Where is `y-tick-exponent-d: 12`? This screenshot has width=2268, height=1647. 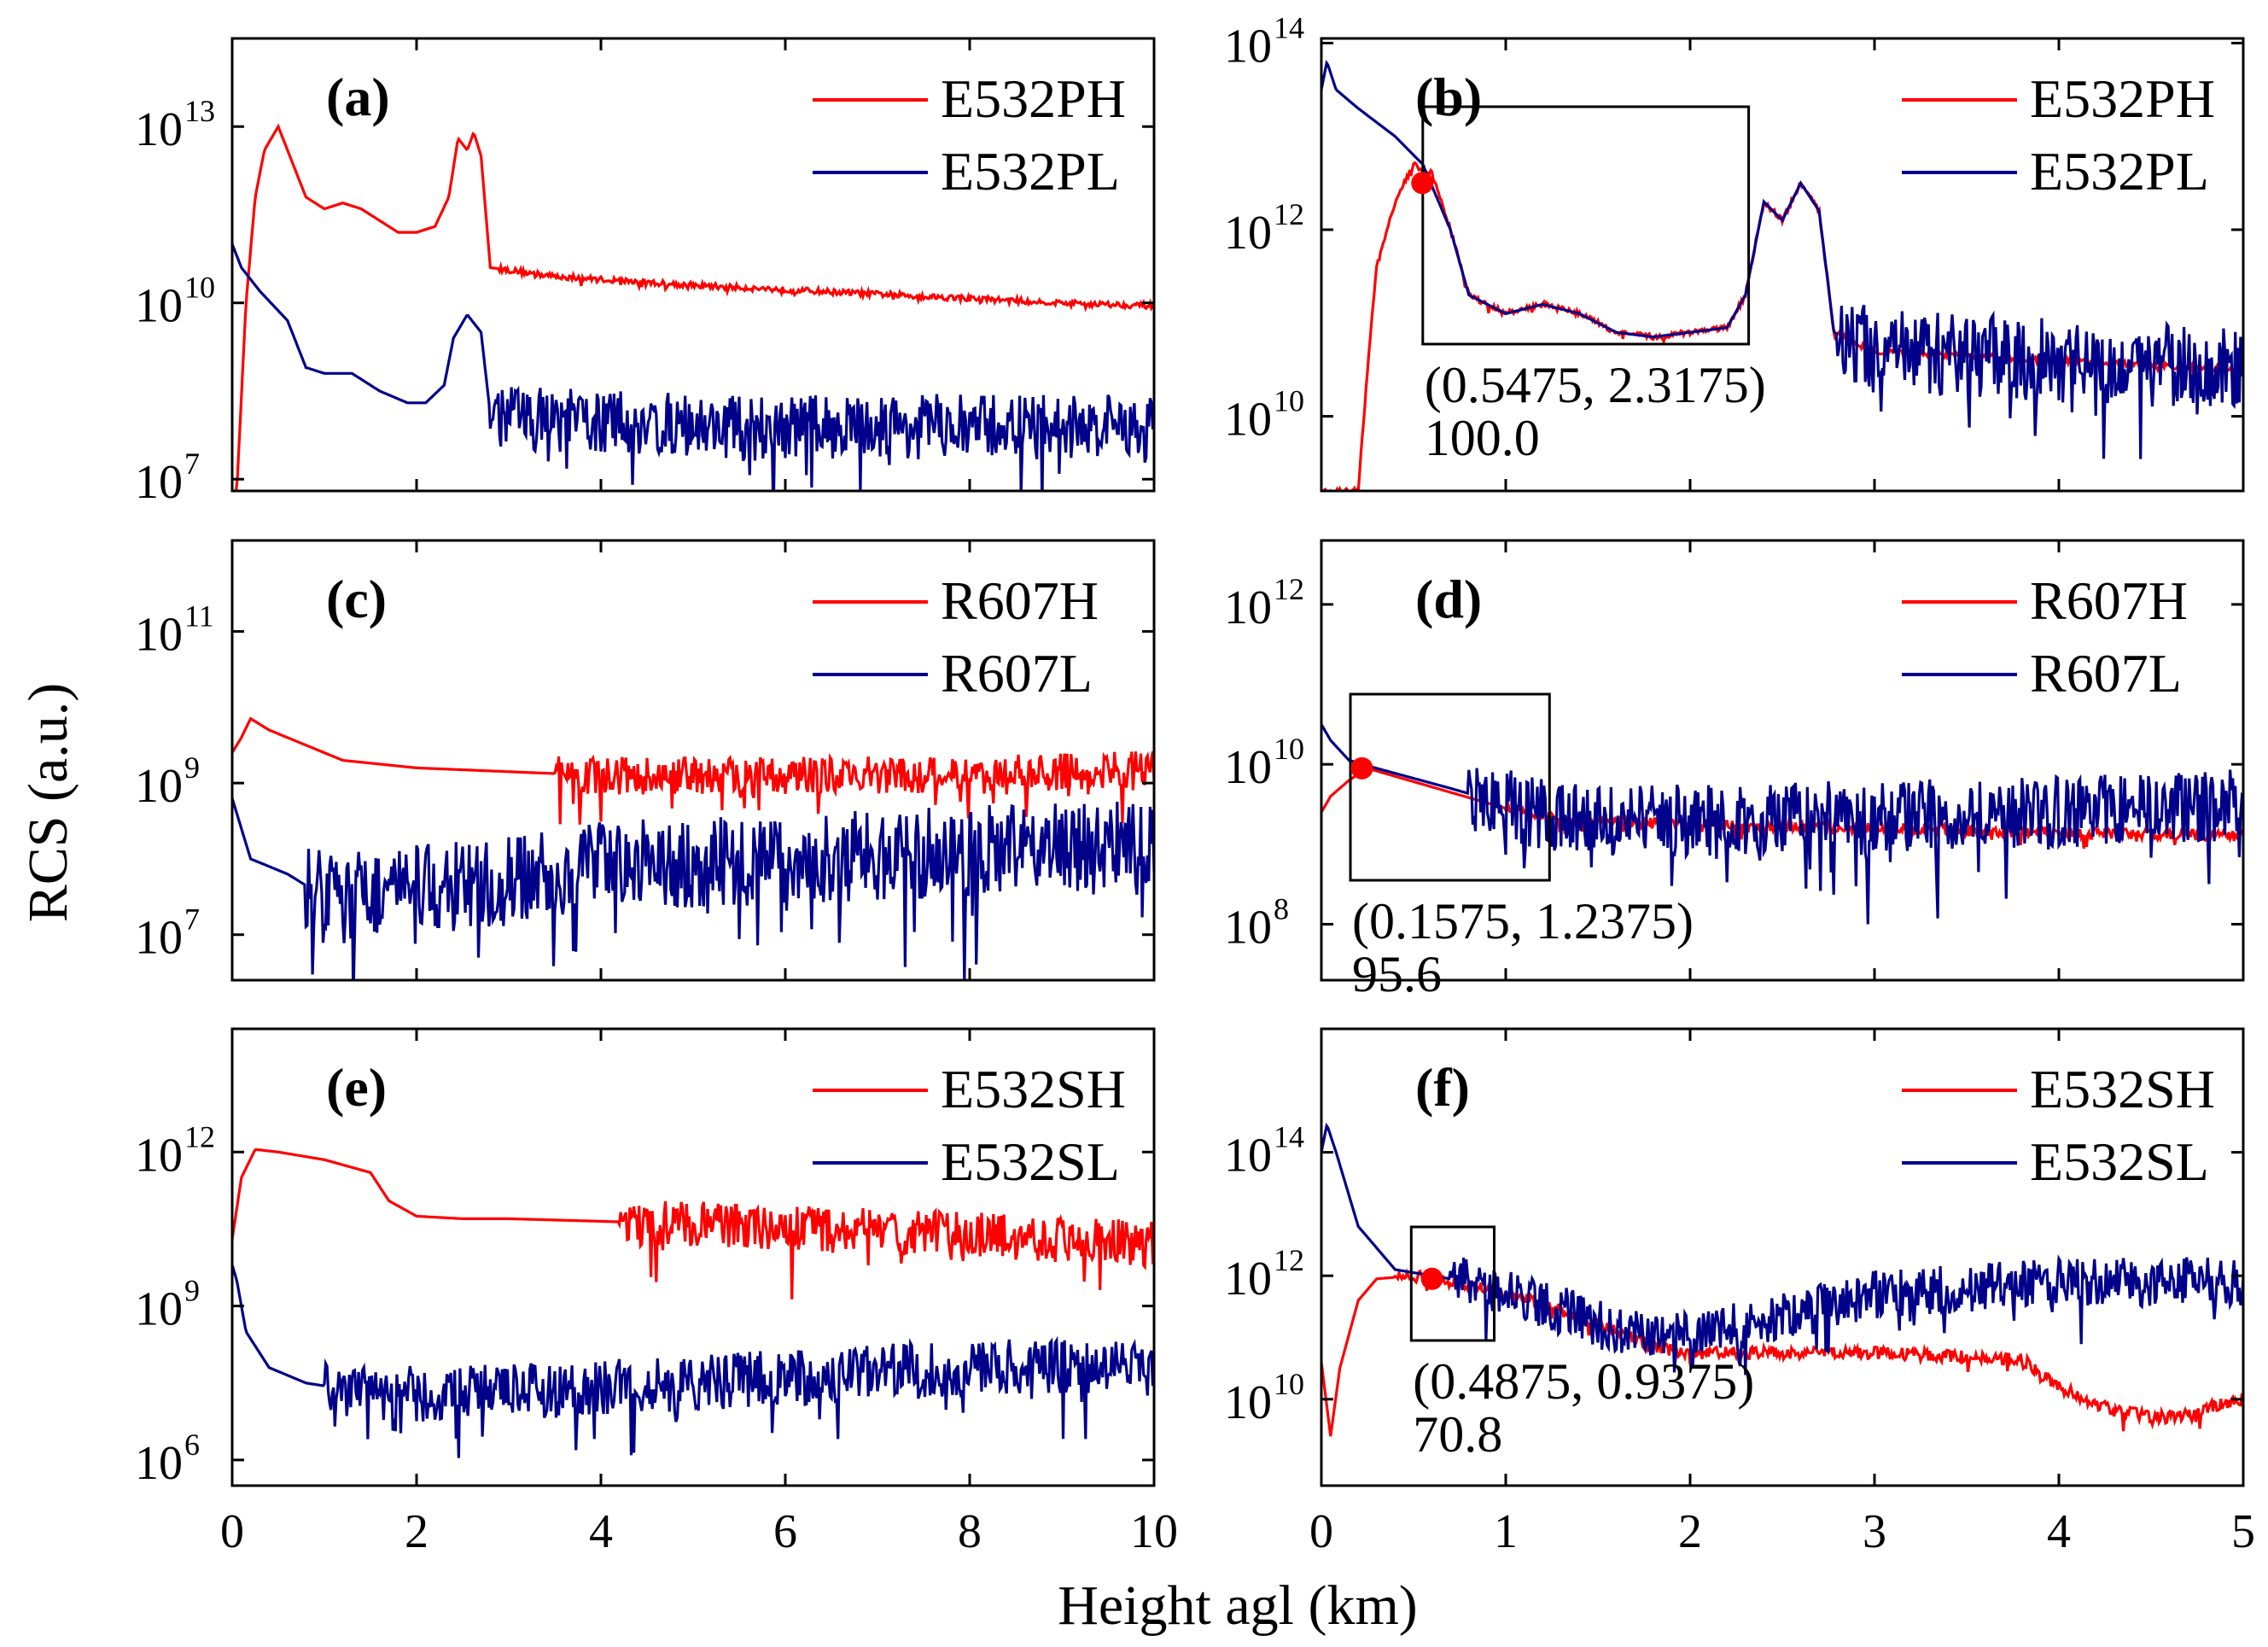 y-tick-exponent-d: 12 is located at coordinates (1289, 589).